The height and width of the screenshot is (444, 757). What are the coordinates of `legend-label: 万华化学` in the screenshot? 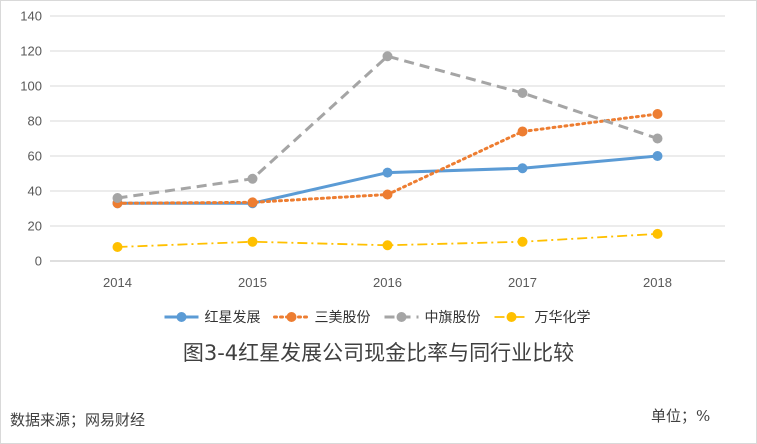 It's located at (563, 318).